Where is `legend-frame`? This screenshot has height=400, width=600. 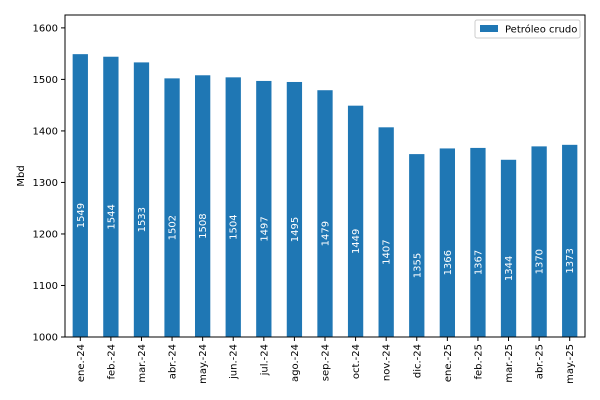
legend-frame is located at coordinates (527, 29).